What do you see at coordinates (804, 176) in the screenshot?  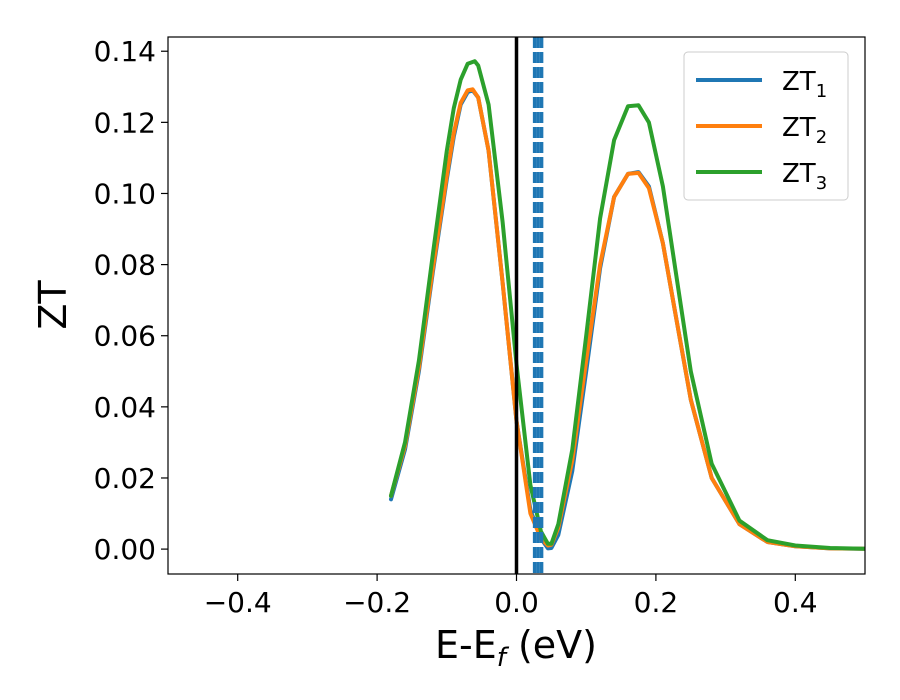 I see `legend-label: ZT3` at bounding box center [804, 176].